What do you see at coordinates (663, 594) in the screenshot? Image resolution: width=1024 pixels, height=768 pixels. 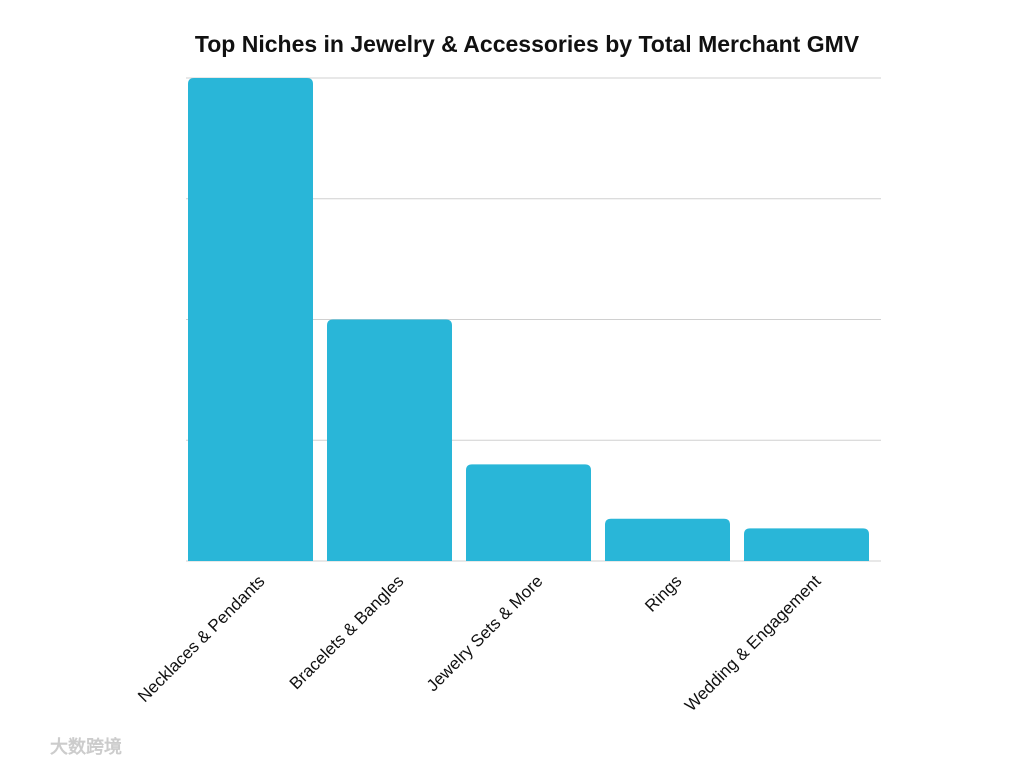 I see `x-tick-label: Rings` at bounding box center [663, 594].